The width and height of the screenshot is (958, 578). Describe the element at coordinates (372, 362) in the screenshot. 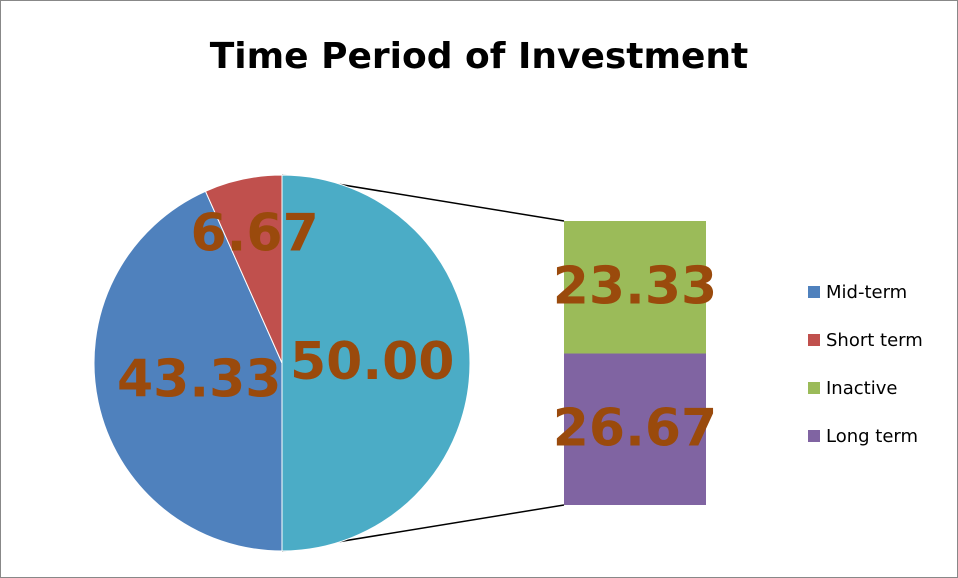

I see `value-label: 50.00` at that location.